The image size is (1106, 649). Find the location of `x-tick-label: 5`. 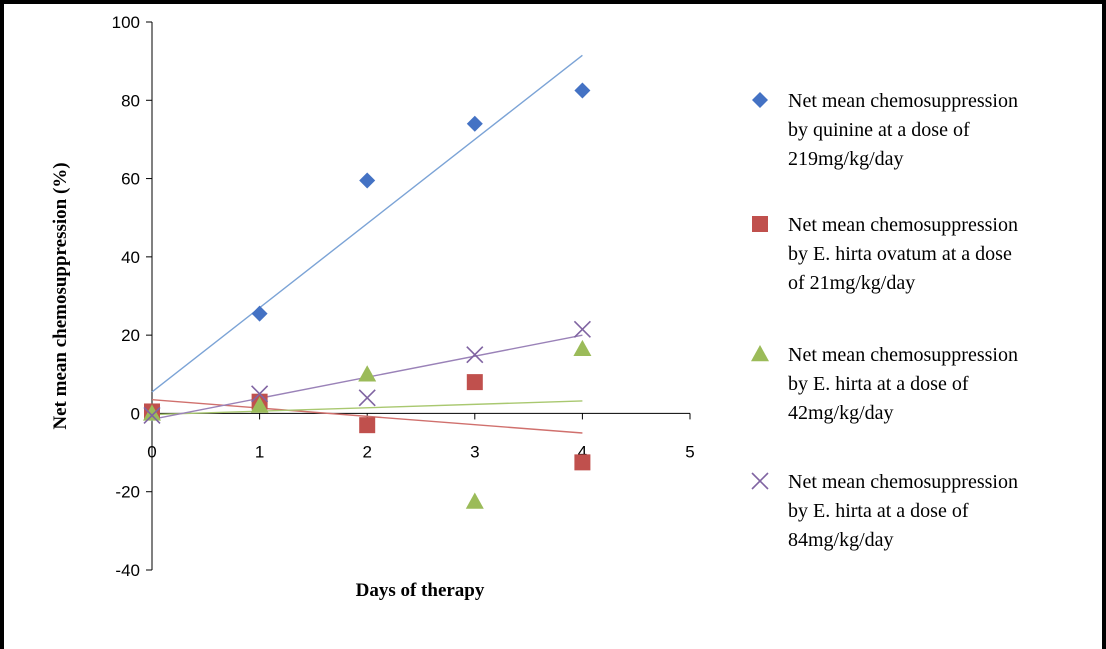

x-tick-label: 5 is located at coordinates (689, 451).